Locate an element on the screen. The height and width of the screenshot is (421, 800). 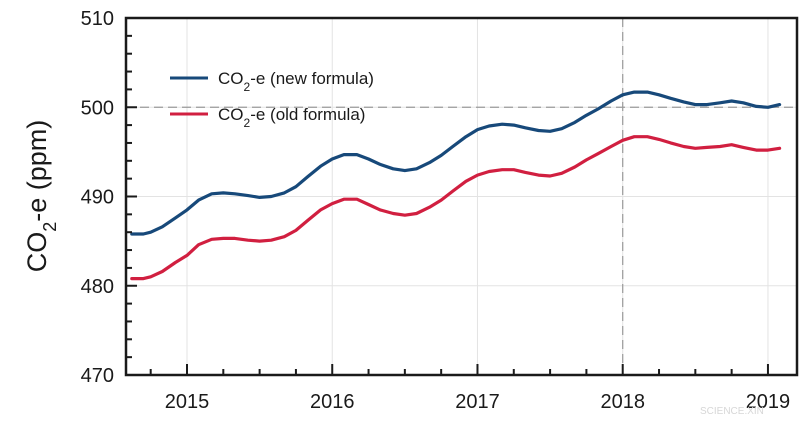
y-tick-label-480: 480 is located at coordinates (97, 287).